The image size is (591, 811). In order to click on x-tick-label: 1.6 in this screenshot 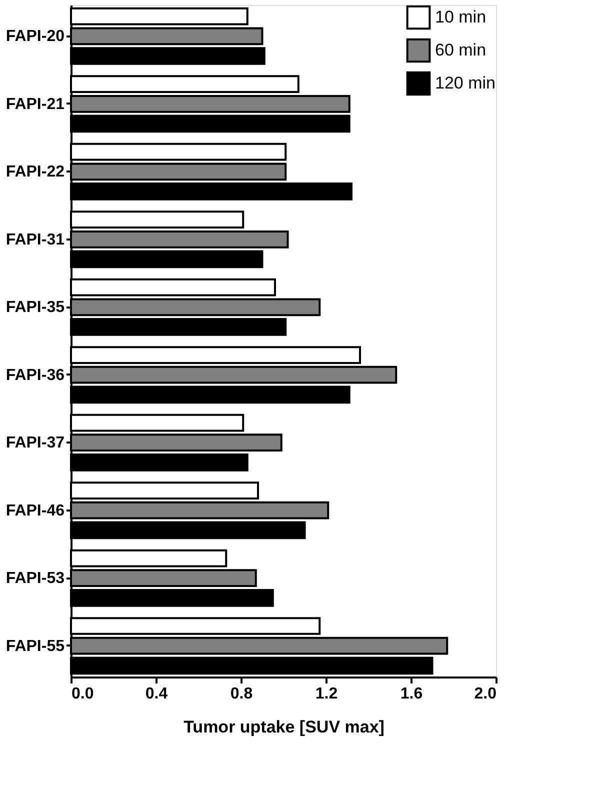, I will do `click(411, 694)`.